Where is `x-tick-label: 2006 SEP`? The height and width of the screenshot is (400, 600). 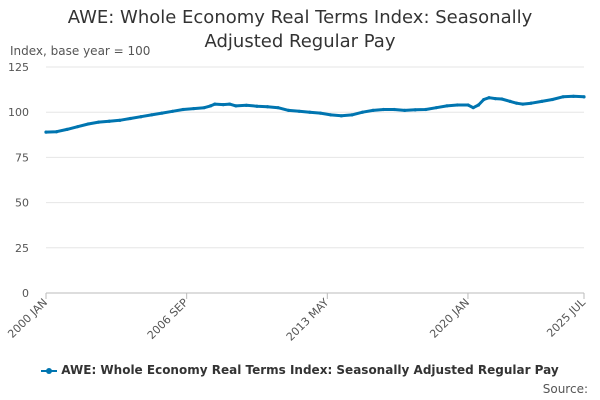 x-tick-label: 2006 SEP is located at coordinates (168, 319).